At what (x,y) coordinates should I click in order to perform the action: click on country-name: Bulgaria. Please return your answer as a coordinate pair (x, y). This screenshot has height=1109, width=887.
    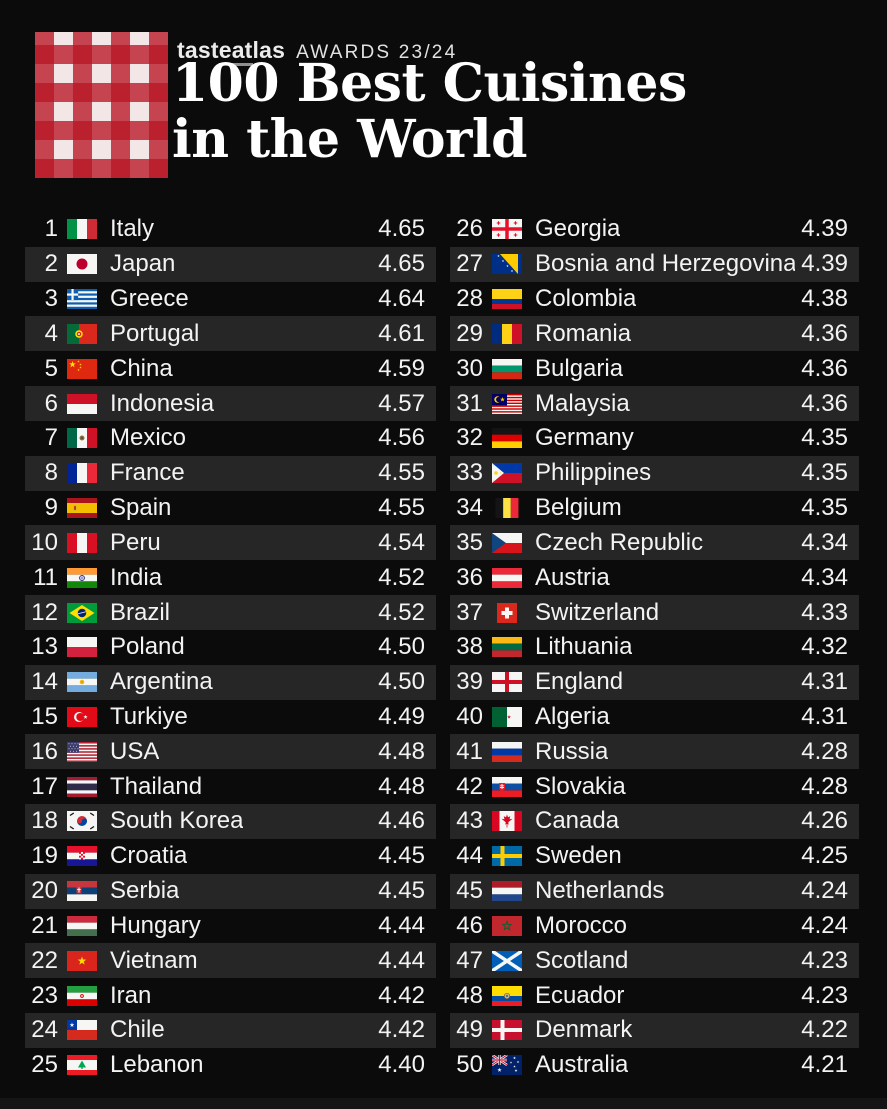
    Looking at the image, I should click on (579, 368).